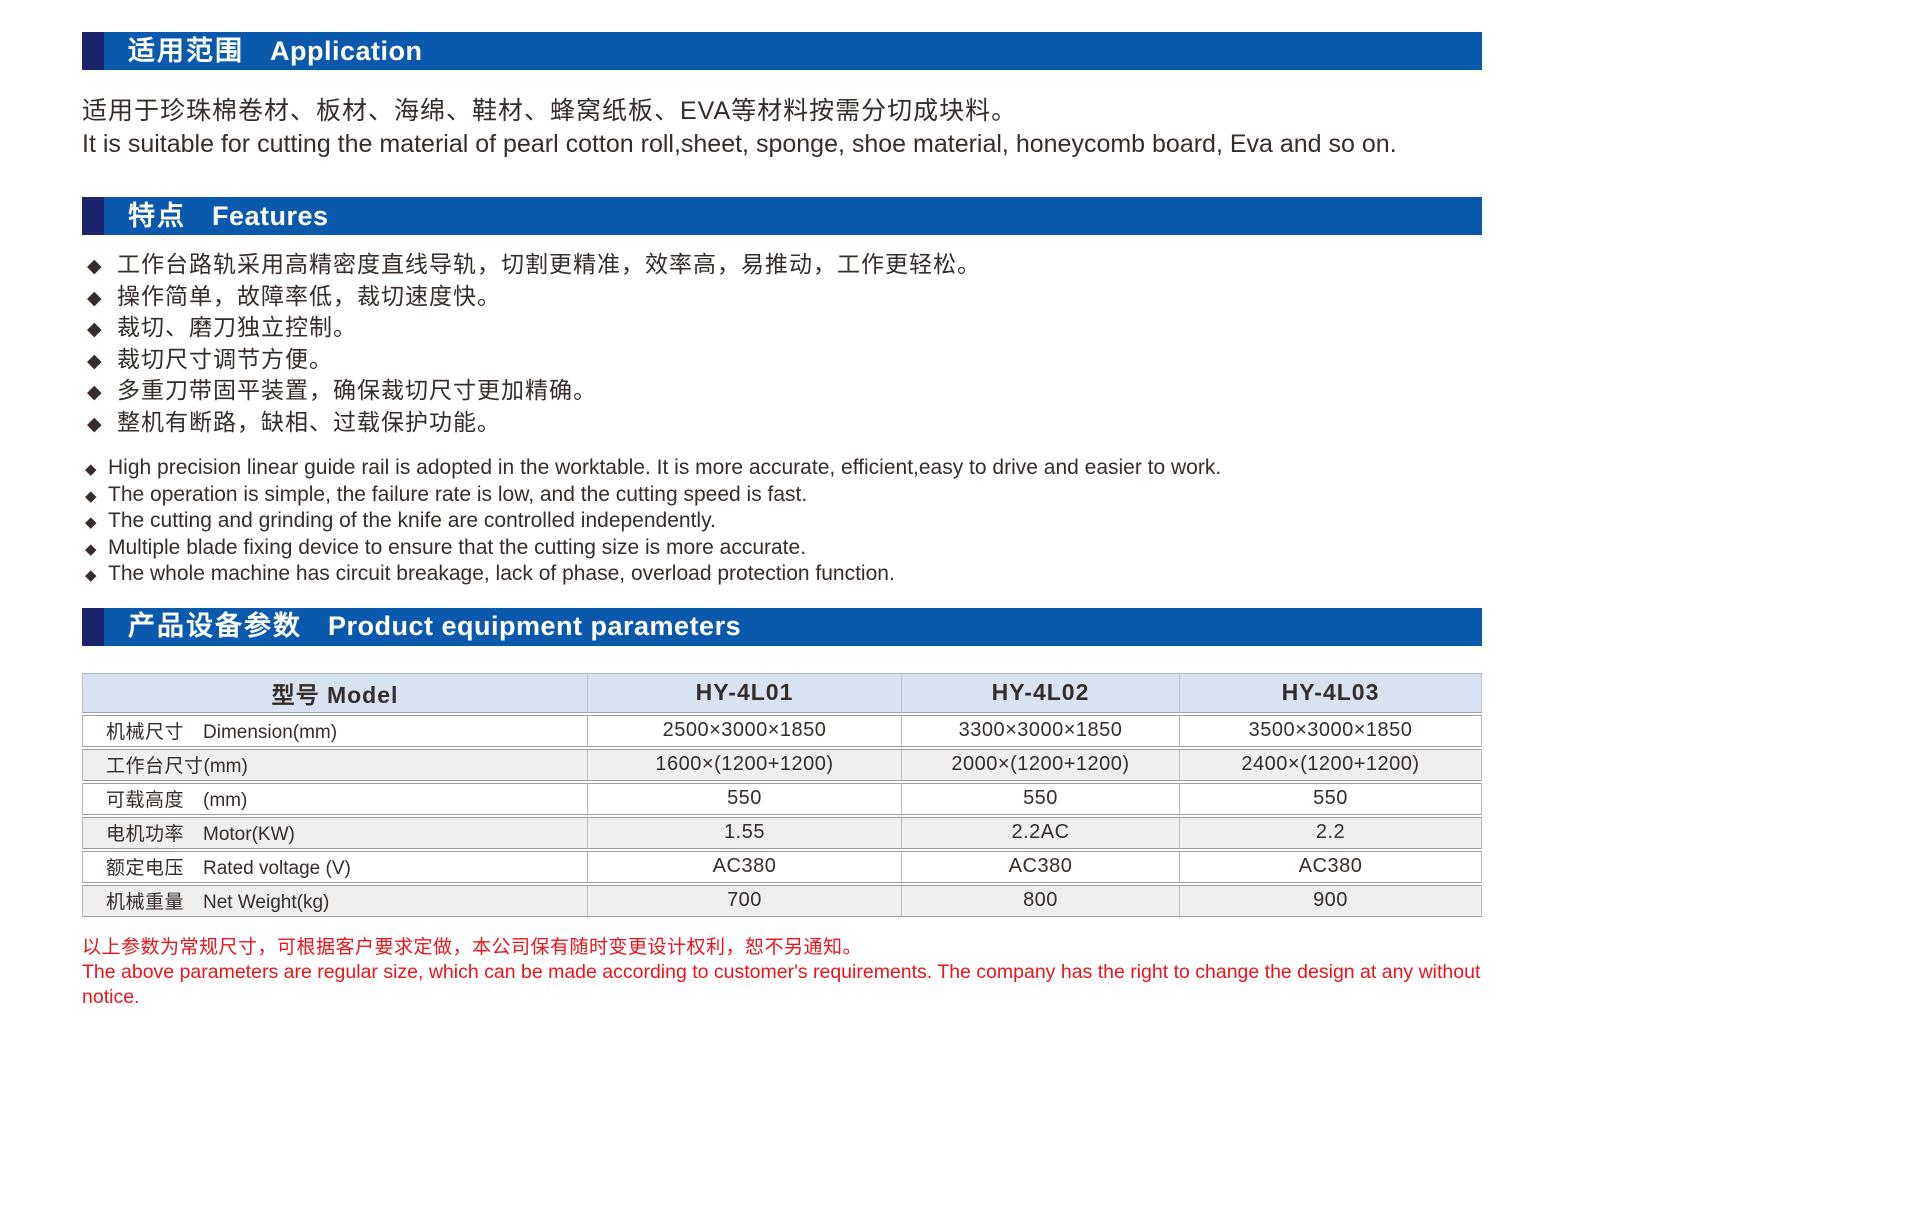  Describe the element at coordinates (145, 834) in the screenshot. I see `row-label-zh: 电机功率` at that location.